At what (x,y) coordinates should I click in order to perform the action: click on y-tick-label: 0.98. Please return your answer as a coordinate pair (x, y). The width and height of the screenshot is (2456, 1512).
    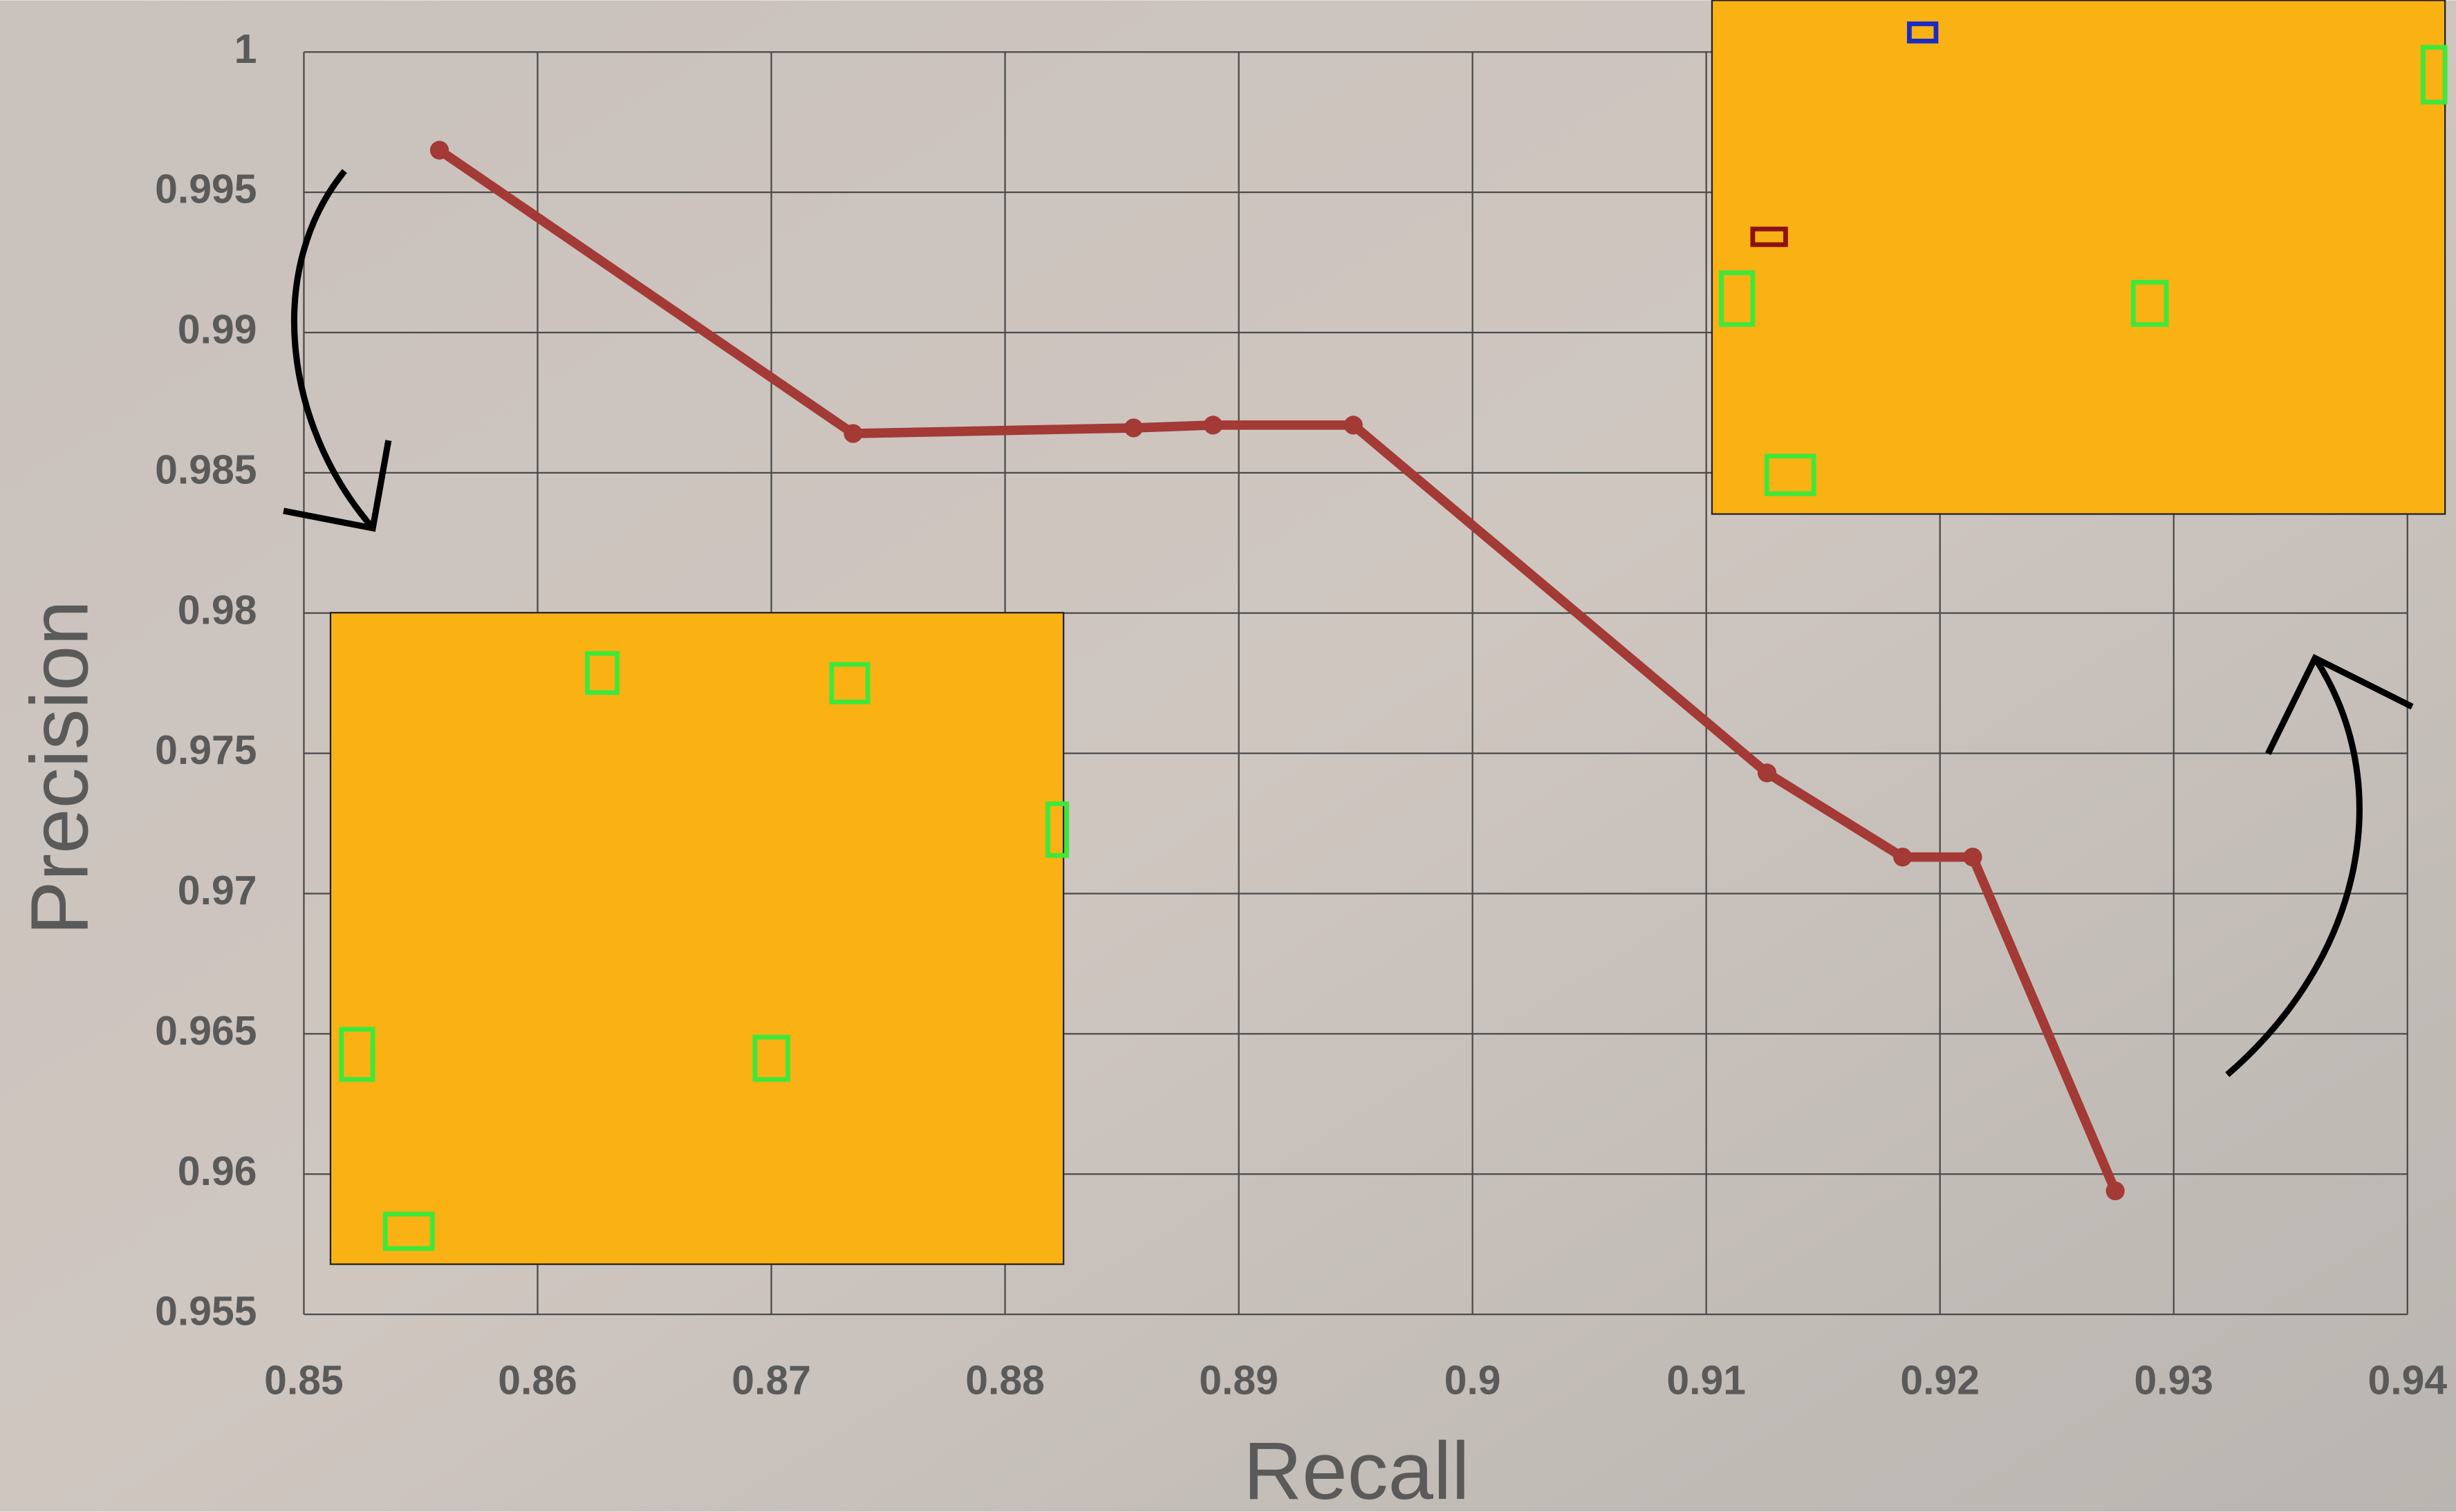
    Looking at the image, I should click on (217, 610).